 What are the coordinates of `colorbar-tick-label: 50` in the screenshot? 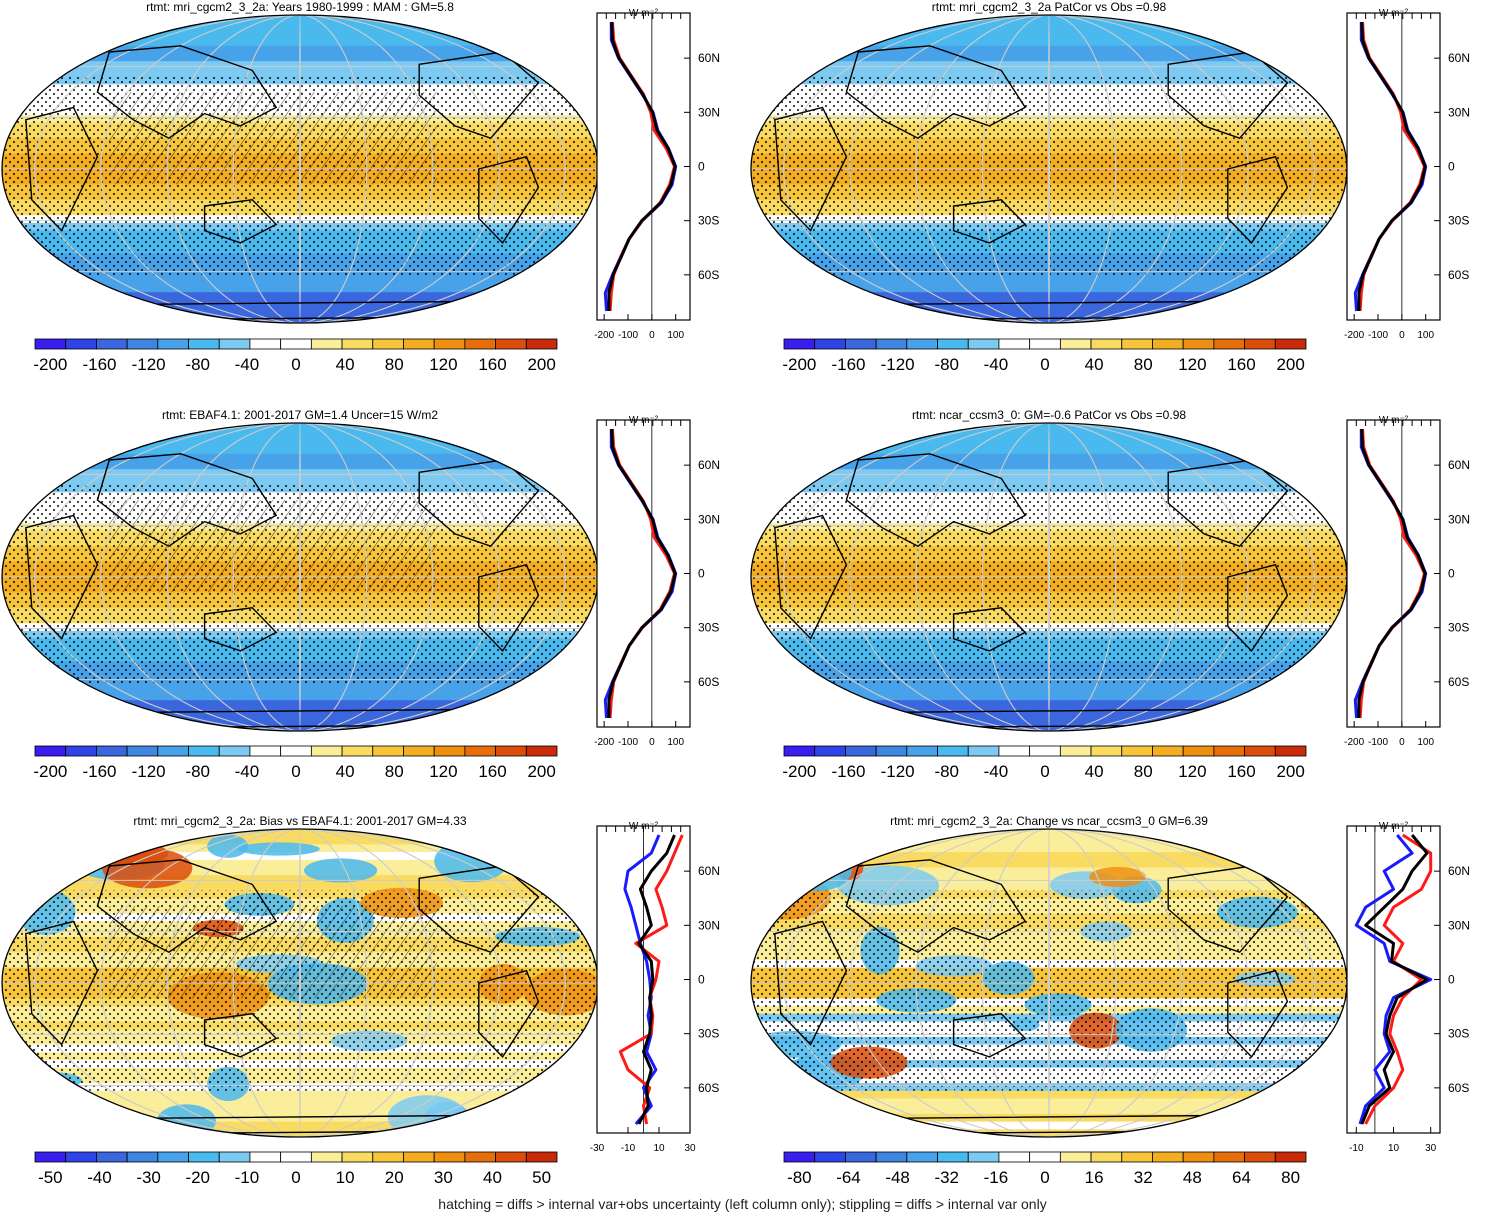 It's located at (541, 1177).